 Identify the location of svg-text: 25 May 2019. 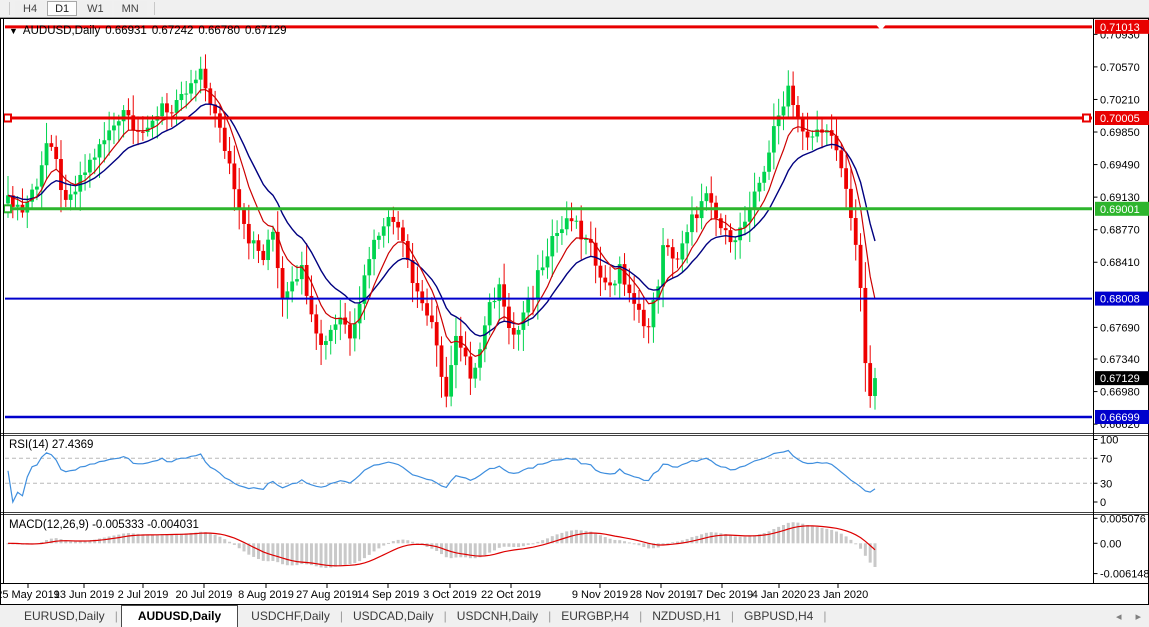
(30, 595).